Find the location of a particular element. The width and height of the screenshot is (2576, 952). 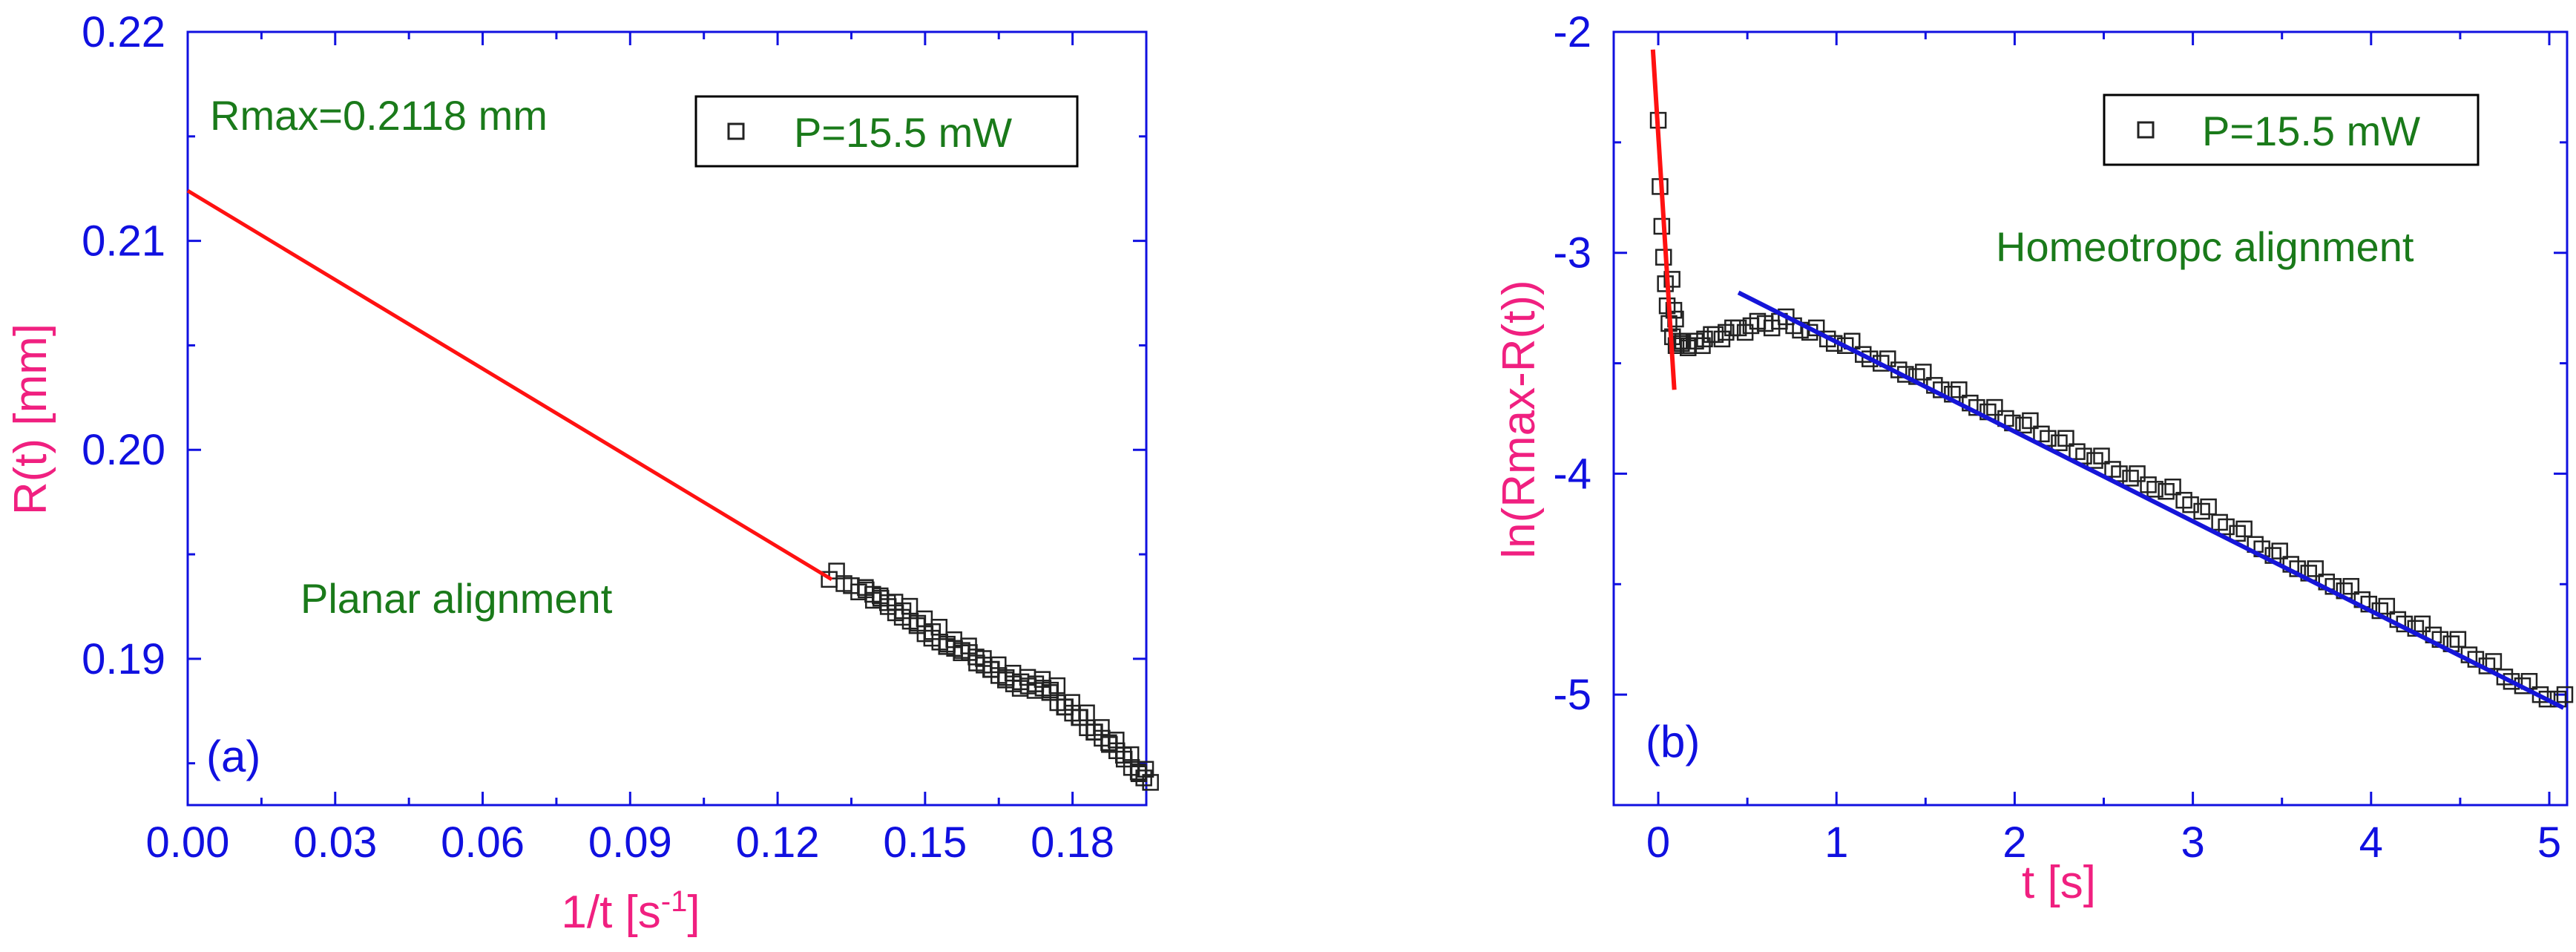

panel-b-y-tick-label: -4 is located at coordinates (1572, 474).